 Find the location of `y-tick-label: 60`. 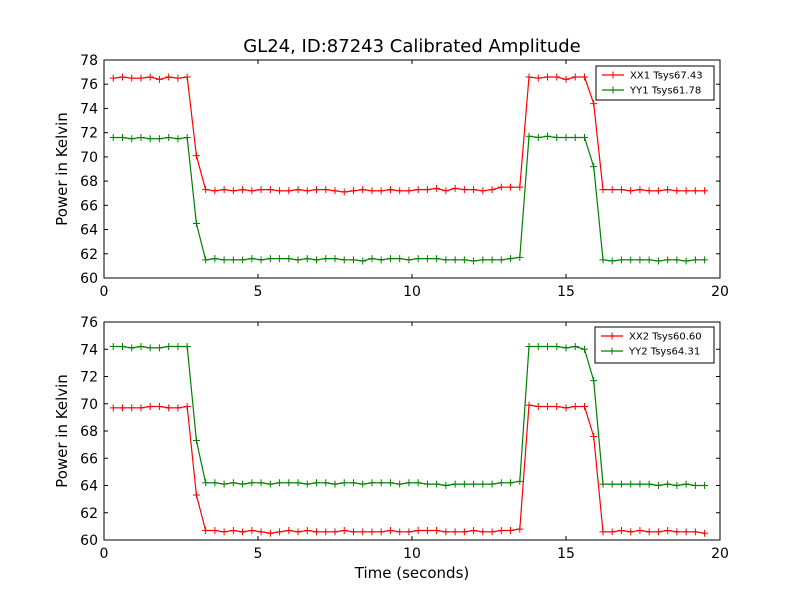

y-tick-label: 60 is located at coordinates (89, 541).